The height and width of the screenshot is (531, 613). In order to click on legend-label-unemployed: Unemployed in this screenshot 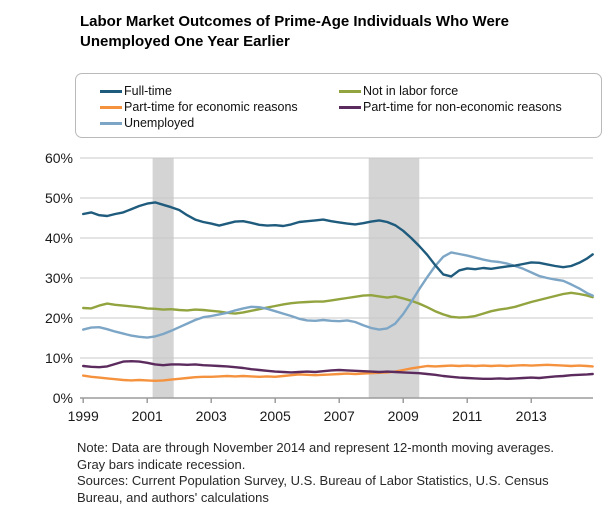, I will do `click(159, 123)`.